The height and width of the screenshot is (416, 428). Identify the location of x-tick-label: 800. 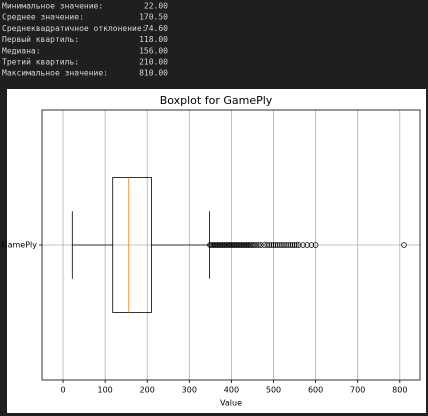
(399, 390).